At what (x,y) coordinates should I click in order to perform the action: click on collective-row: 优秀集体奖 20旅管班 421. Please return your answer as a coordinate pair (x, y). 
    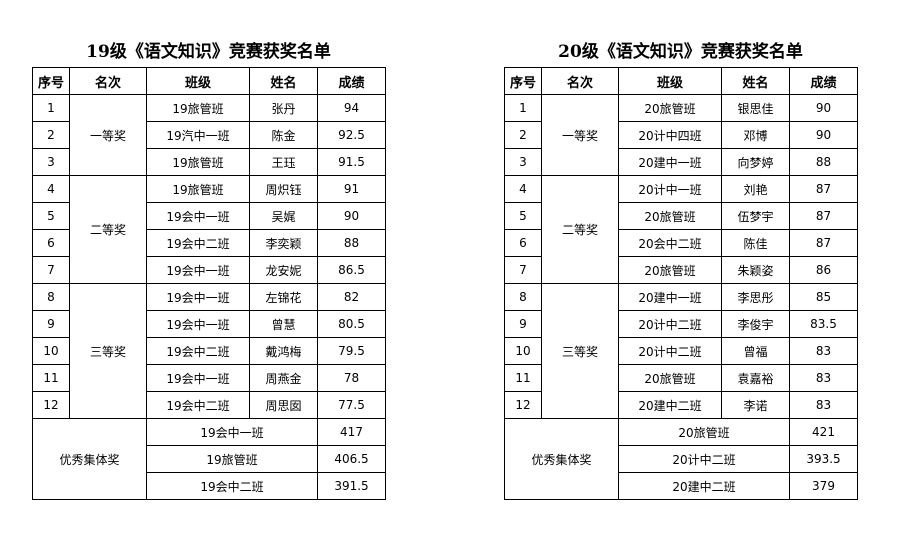
    Looking at the image, I should click on (681, 459).